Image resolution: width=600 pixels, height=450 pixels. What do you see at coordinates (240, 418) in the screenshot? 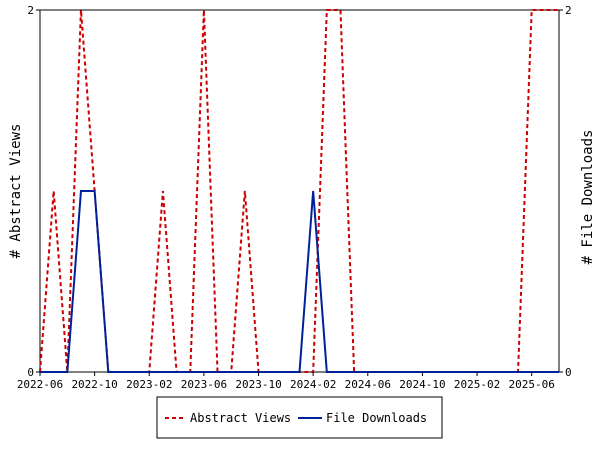
I see `legend-label-abstract-views: Abstract Views` at bounding box center [240, 418].